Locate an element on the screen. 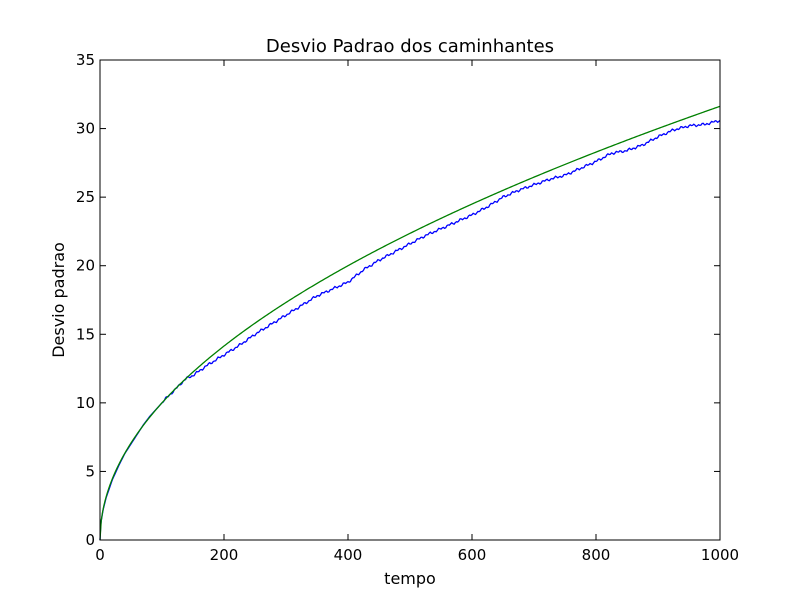  y-tick-label-5: 25 is located at coordinates (85, 197).